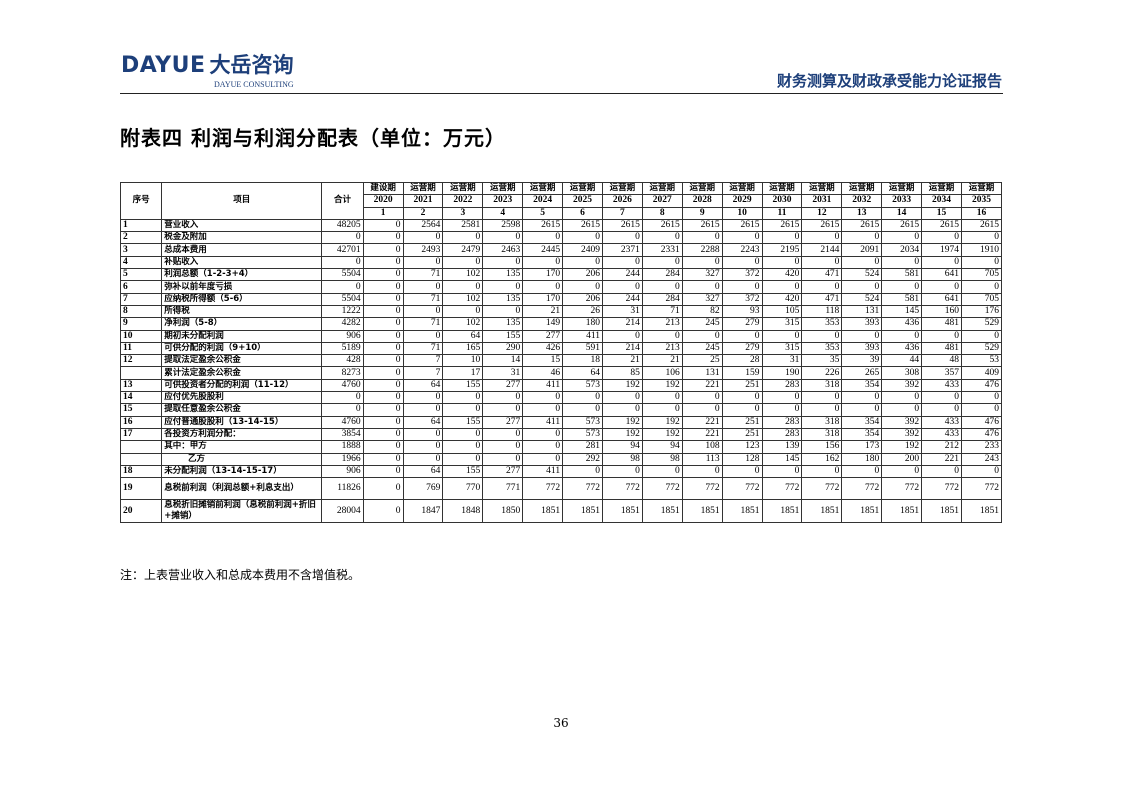 This screenshot has height=793, width=1122. Describe the element at coordinates (862, 447) in the screenshot. I see `row-value: 173` at that location.